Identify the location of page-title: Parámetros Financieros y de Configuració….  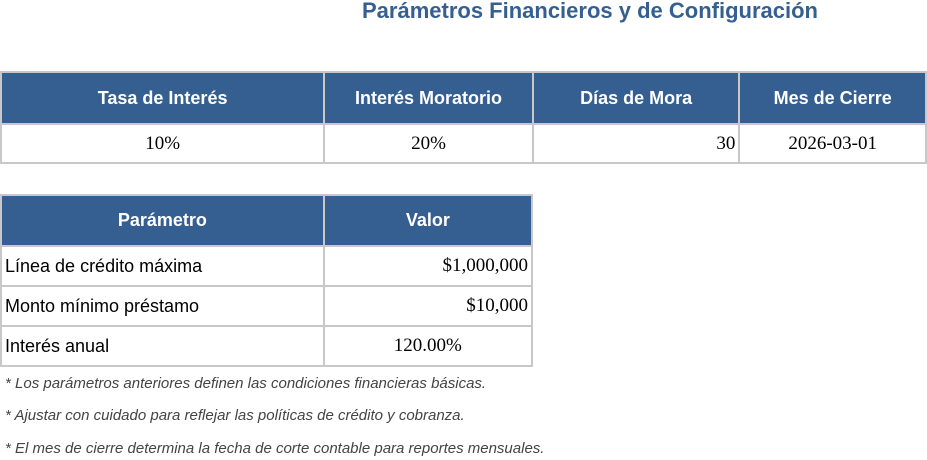
(589, 11).